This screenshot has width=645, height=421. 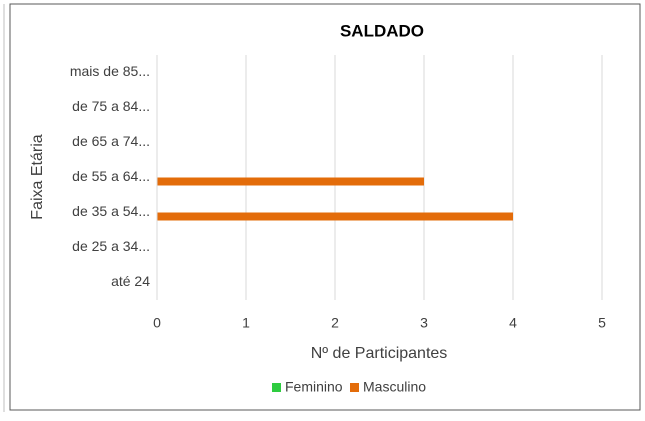 I want to click on legend-label: Masculino, so click(x=394, y=387).